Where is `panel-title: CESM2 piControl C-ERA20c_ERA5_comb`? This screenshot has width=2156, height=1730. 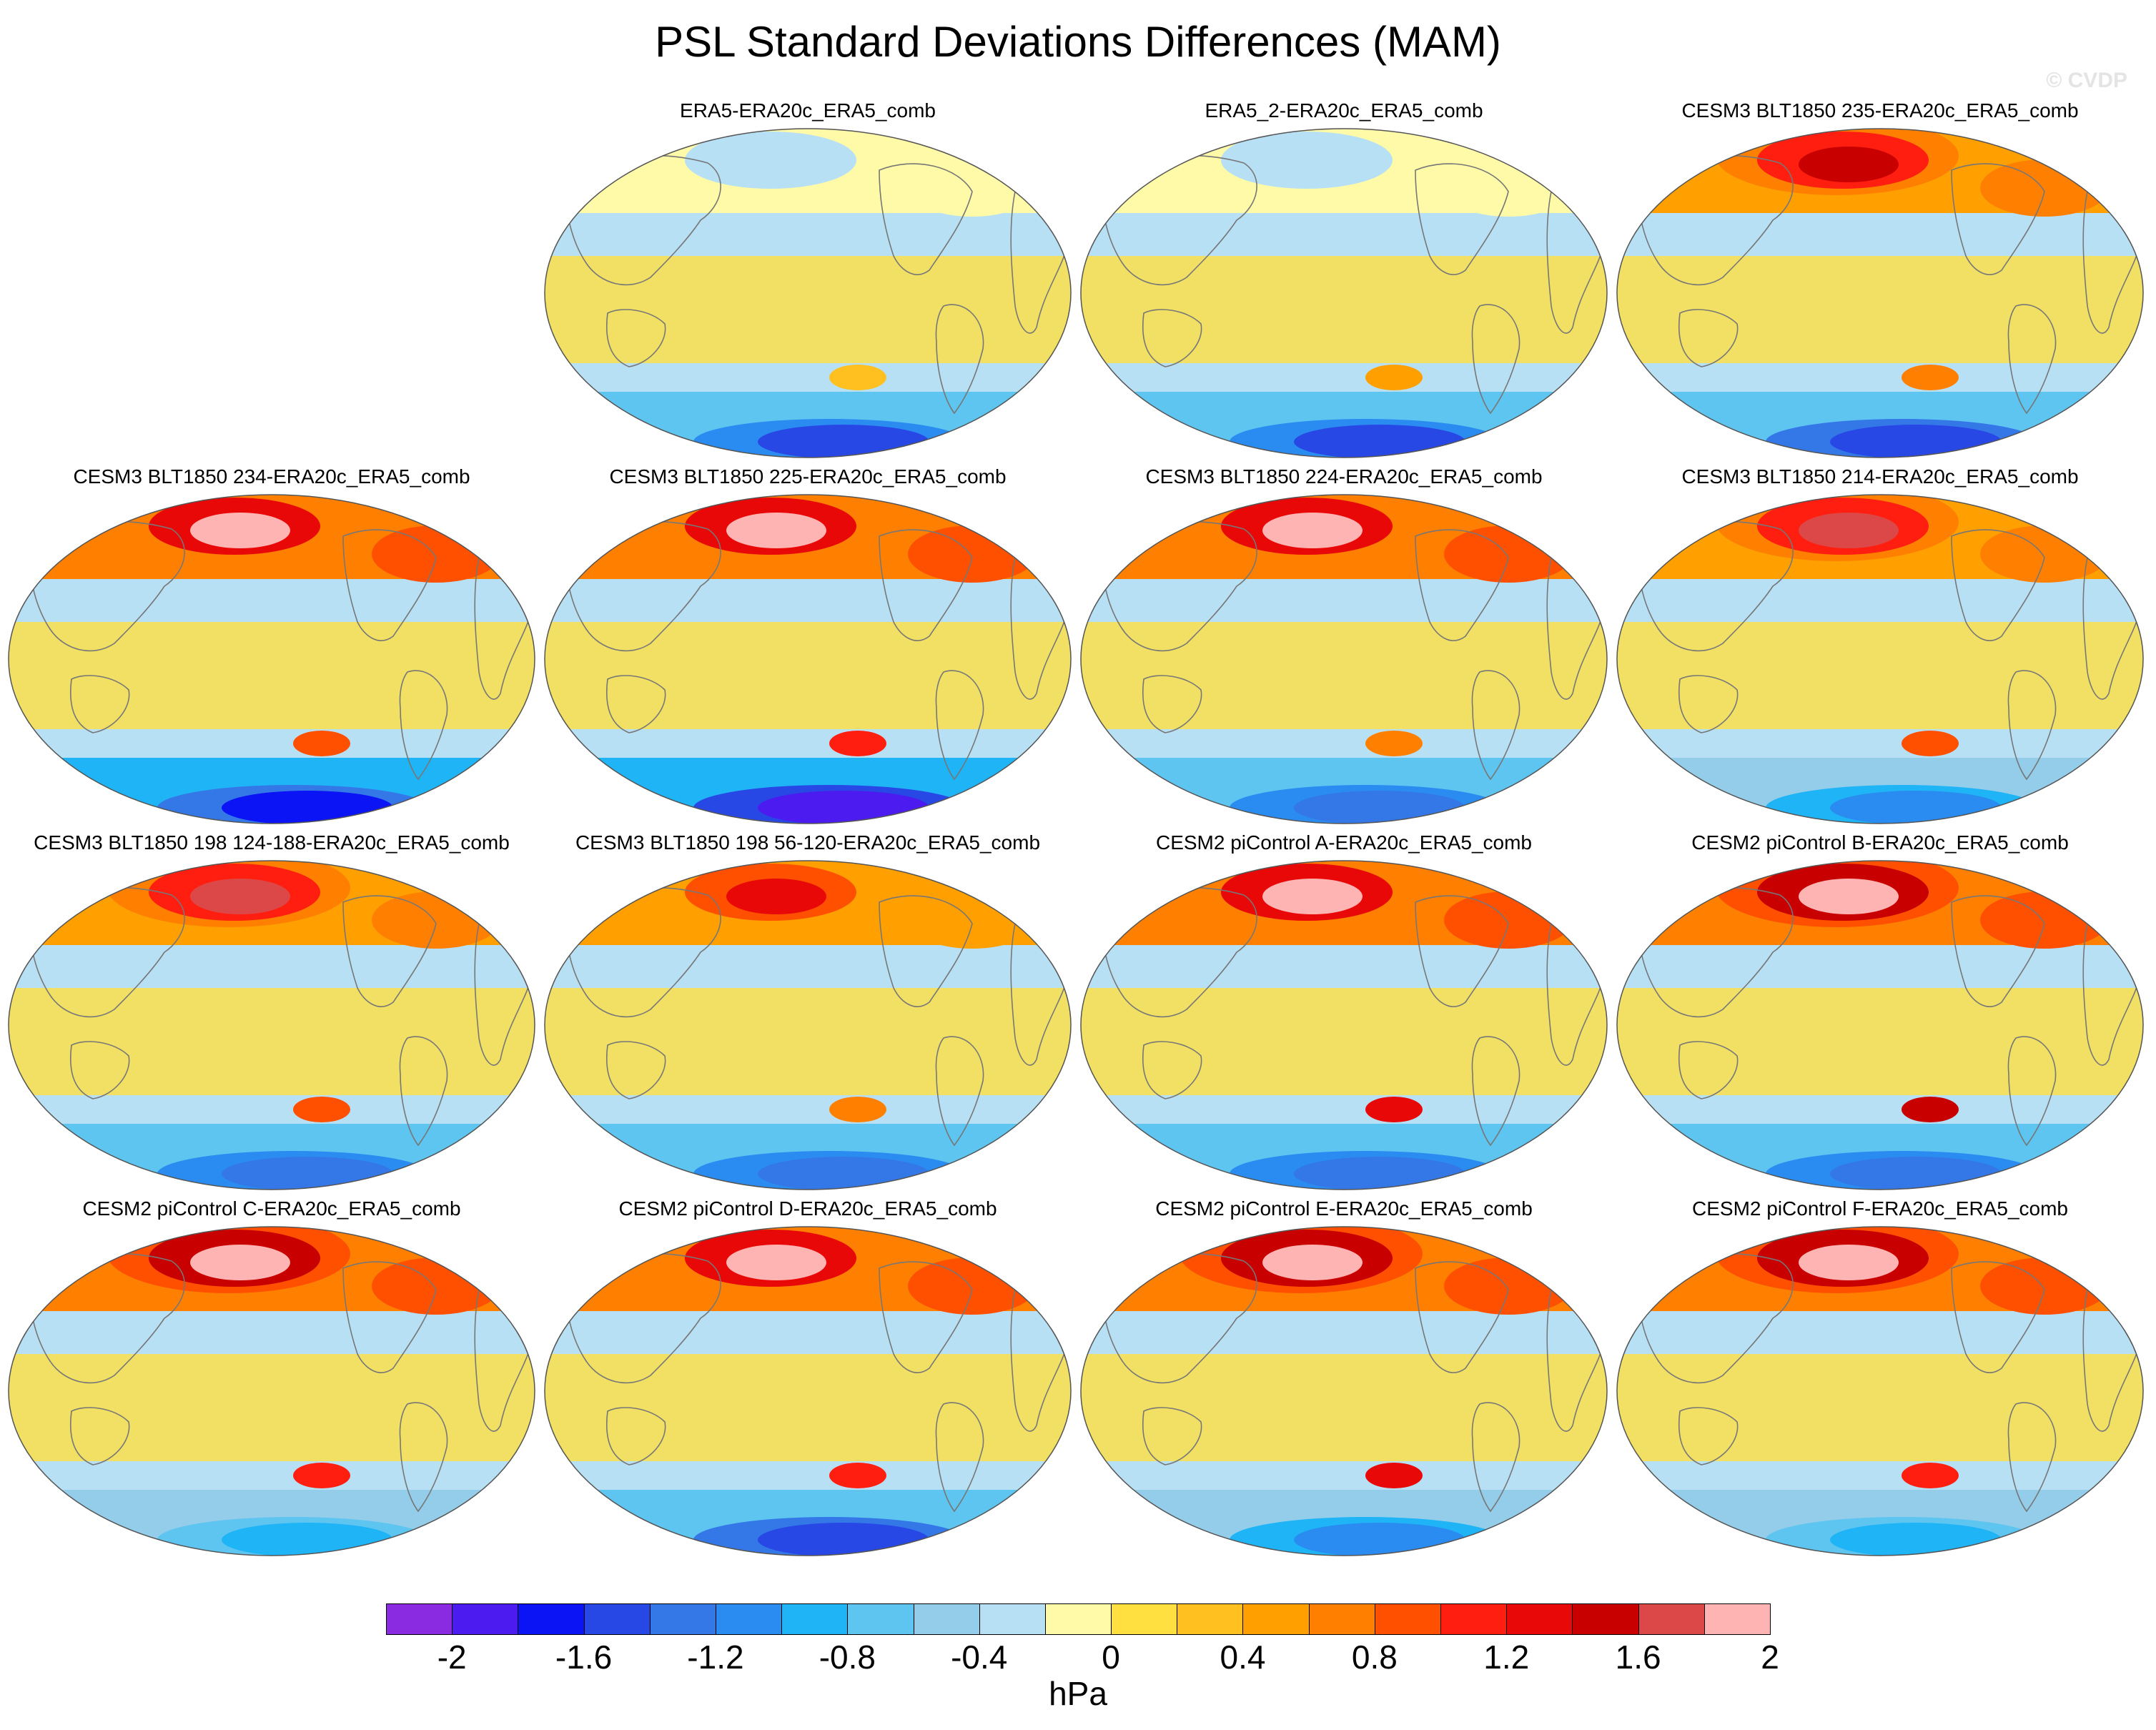 panel-title: CESM2 piControl C-ERA20c_ERA5_comb is located at coordinates (271, 1208).